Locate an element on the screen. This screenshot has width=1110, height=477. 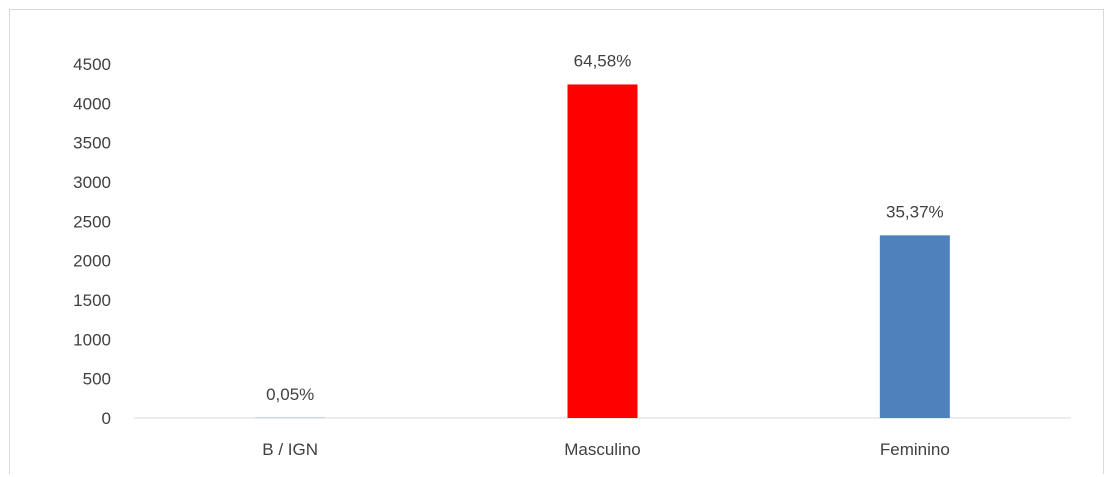
y-tick-label: 500 is located at coordinates (97, 379).